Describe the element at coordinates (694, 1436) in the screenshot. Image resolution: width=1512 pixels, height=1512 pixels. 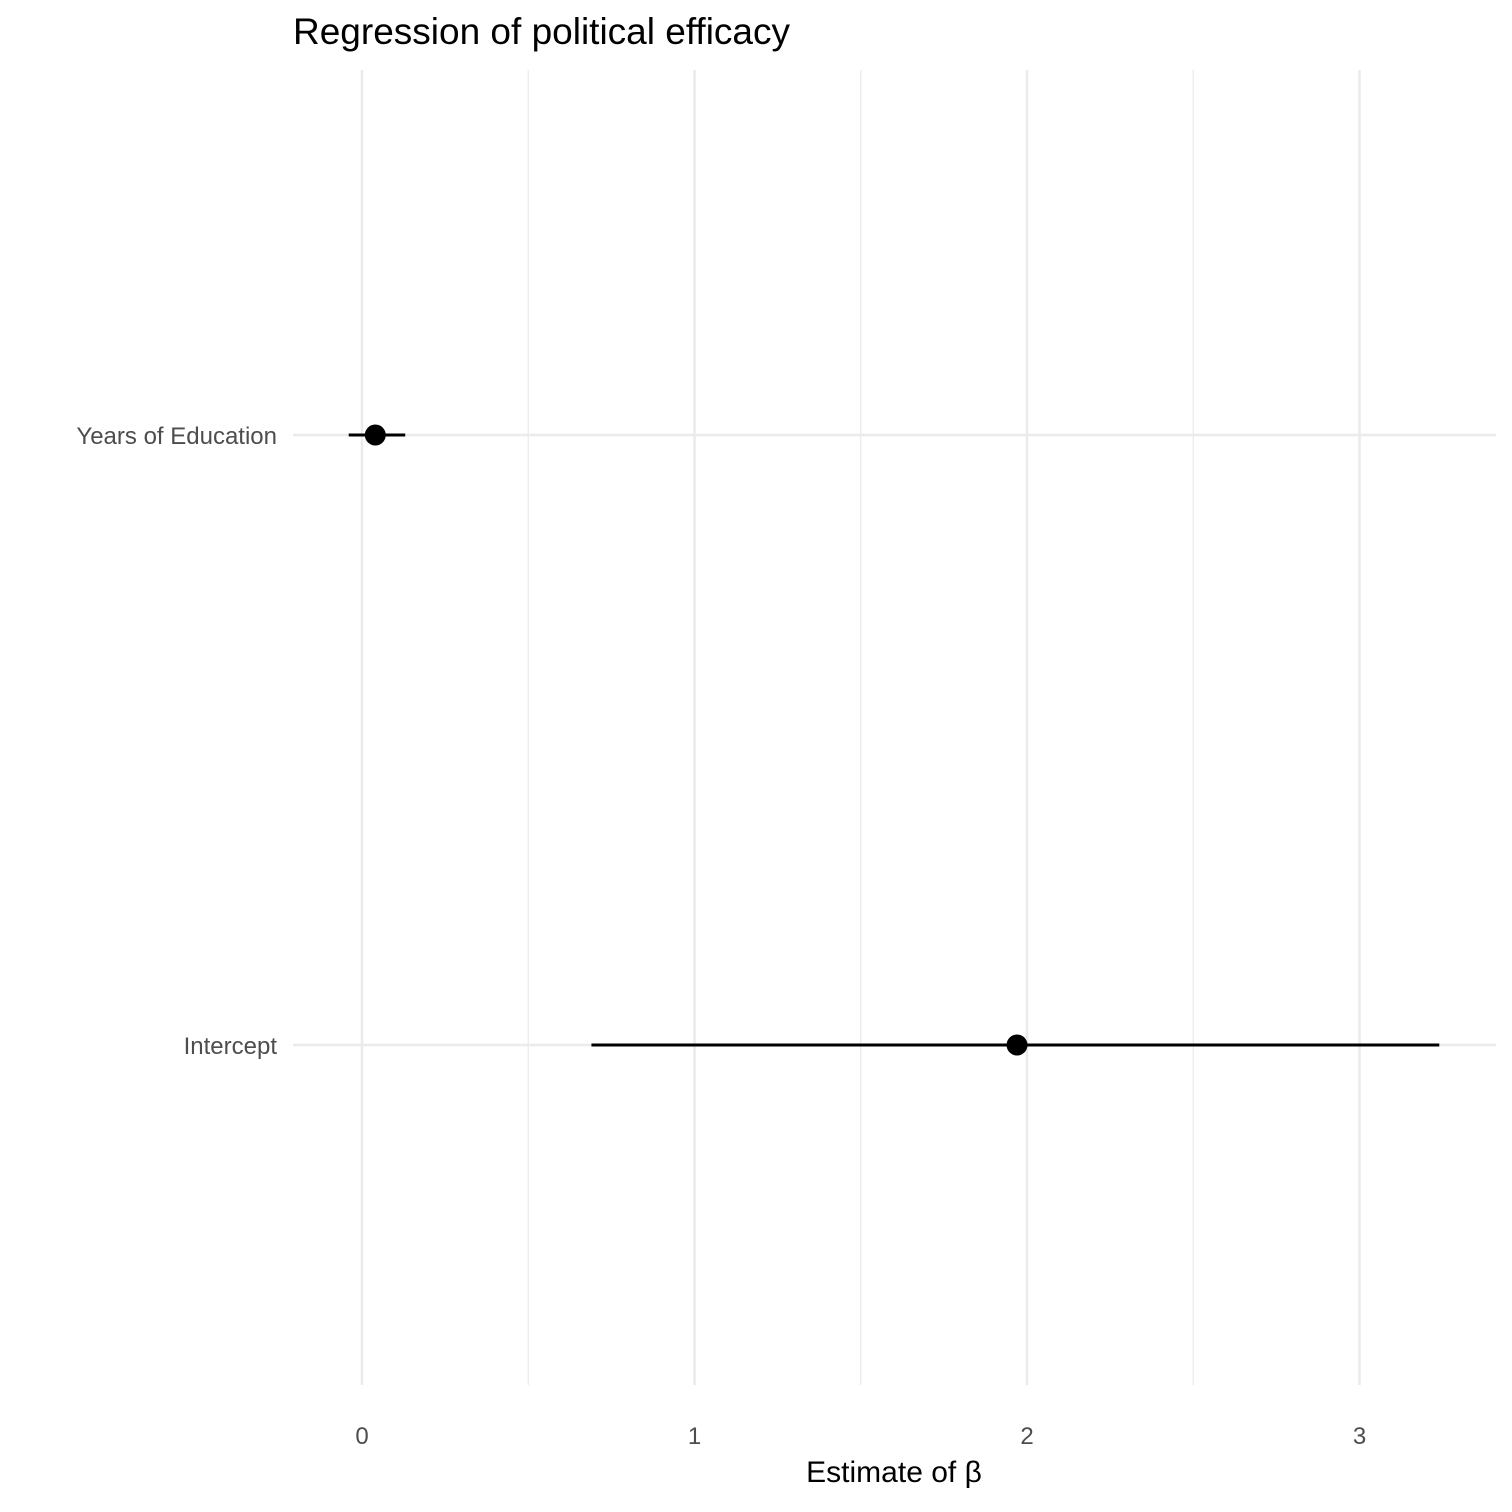
I see `x-tick-label-1: 1` at that location.